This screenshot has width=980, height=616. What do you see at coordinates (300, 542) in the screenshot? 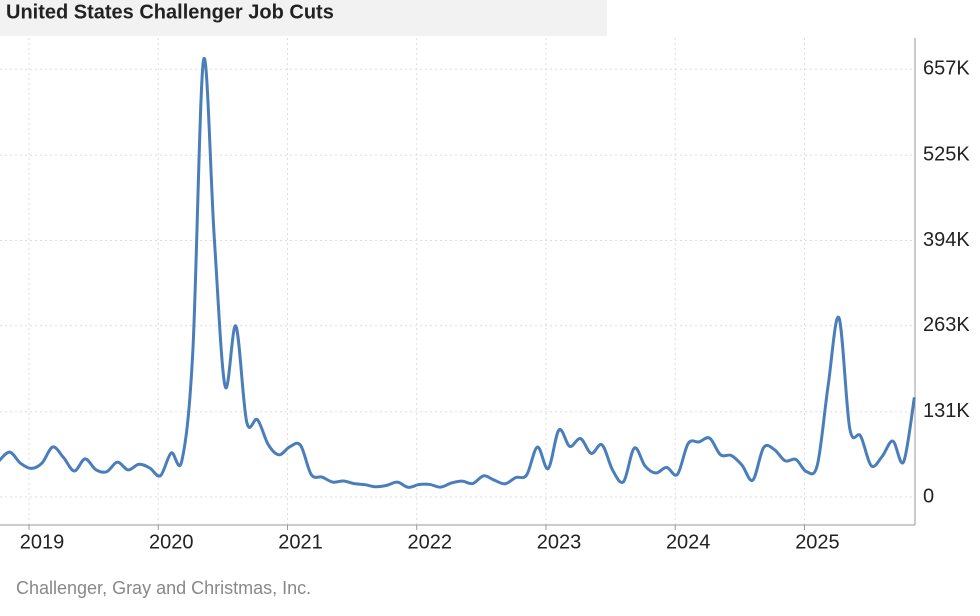
I see `x-tick-label: 2021` at bounding box center [300, 542].